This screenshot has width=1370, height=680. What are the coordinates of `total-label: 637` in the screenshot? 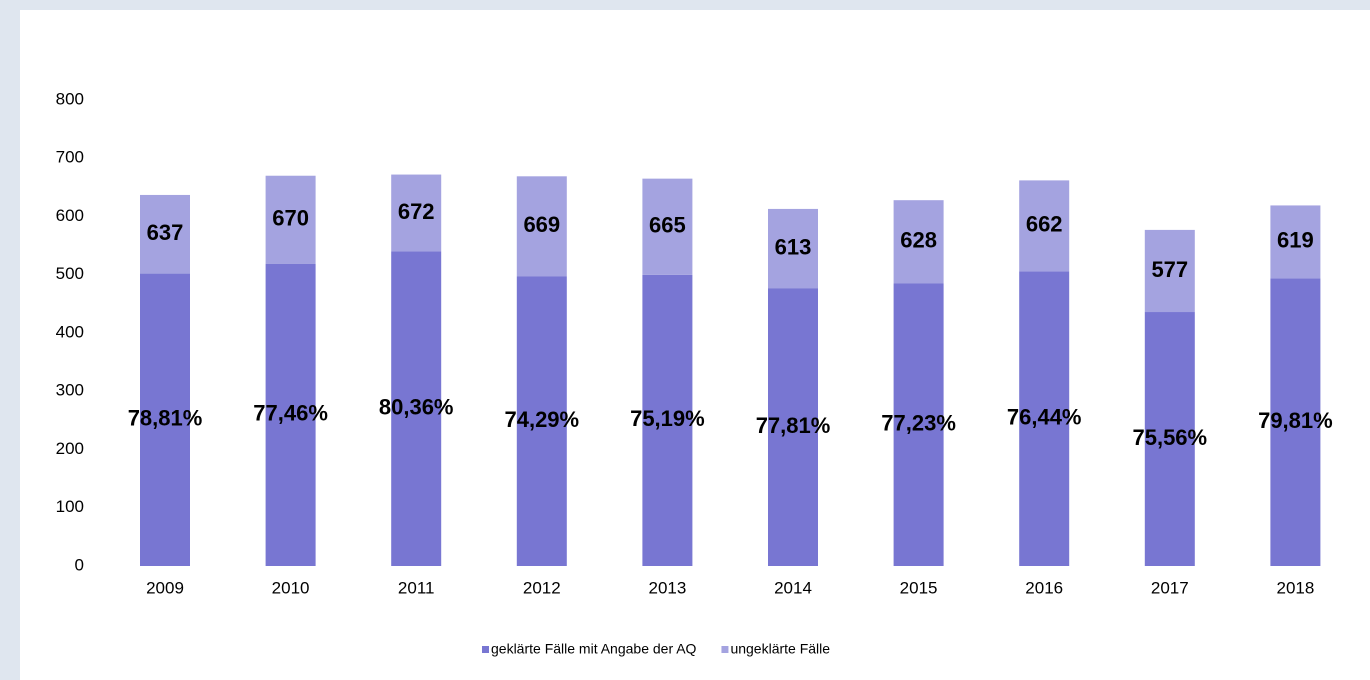 It's located at (165, 232).